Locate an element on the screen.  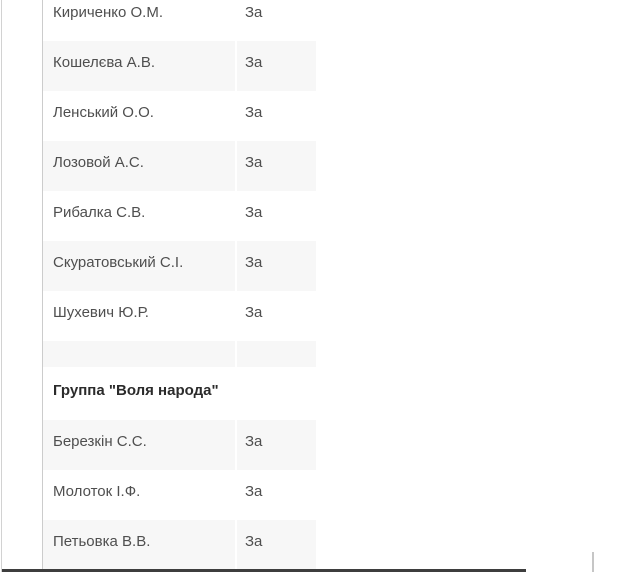
table-row: Ленський О.О. За is located at coordinates (179, 116).